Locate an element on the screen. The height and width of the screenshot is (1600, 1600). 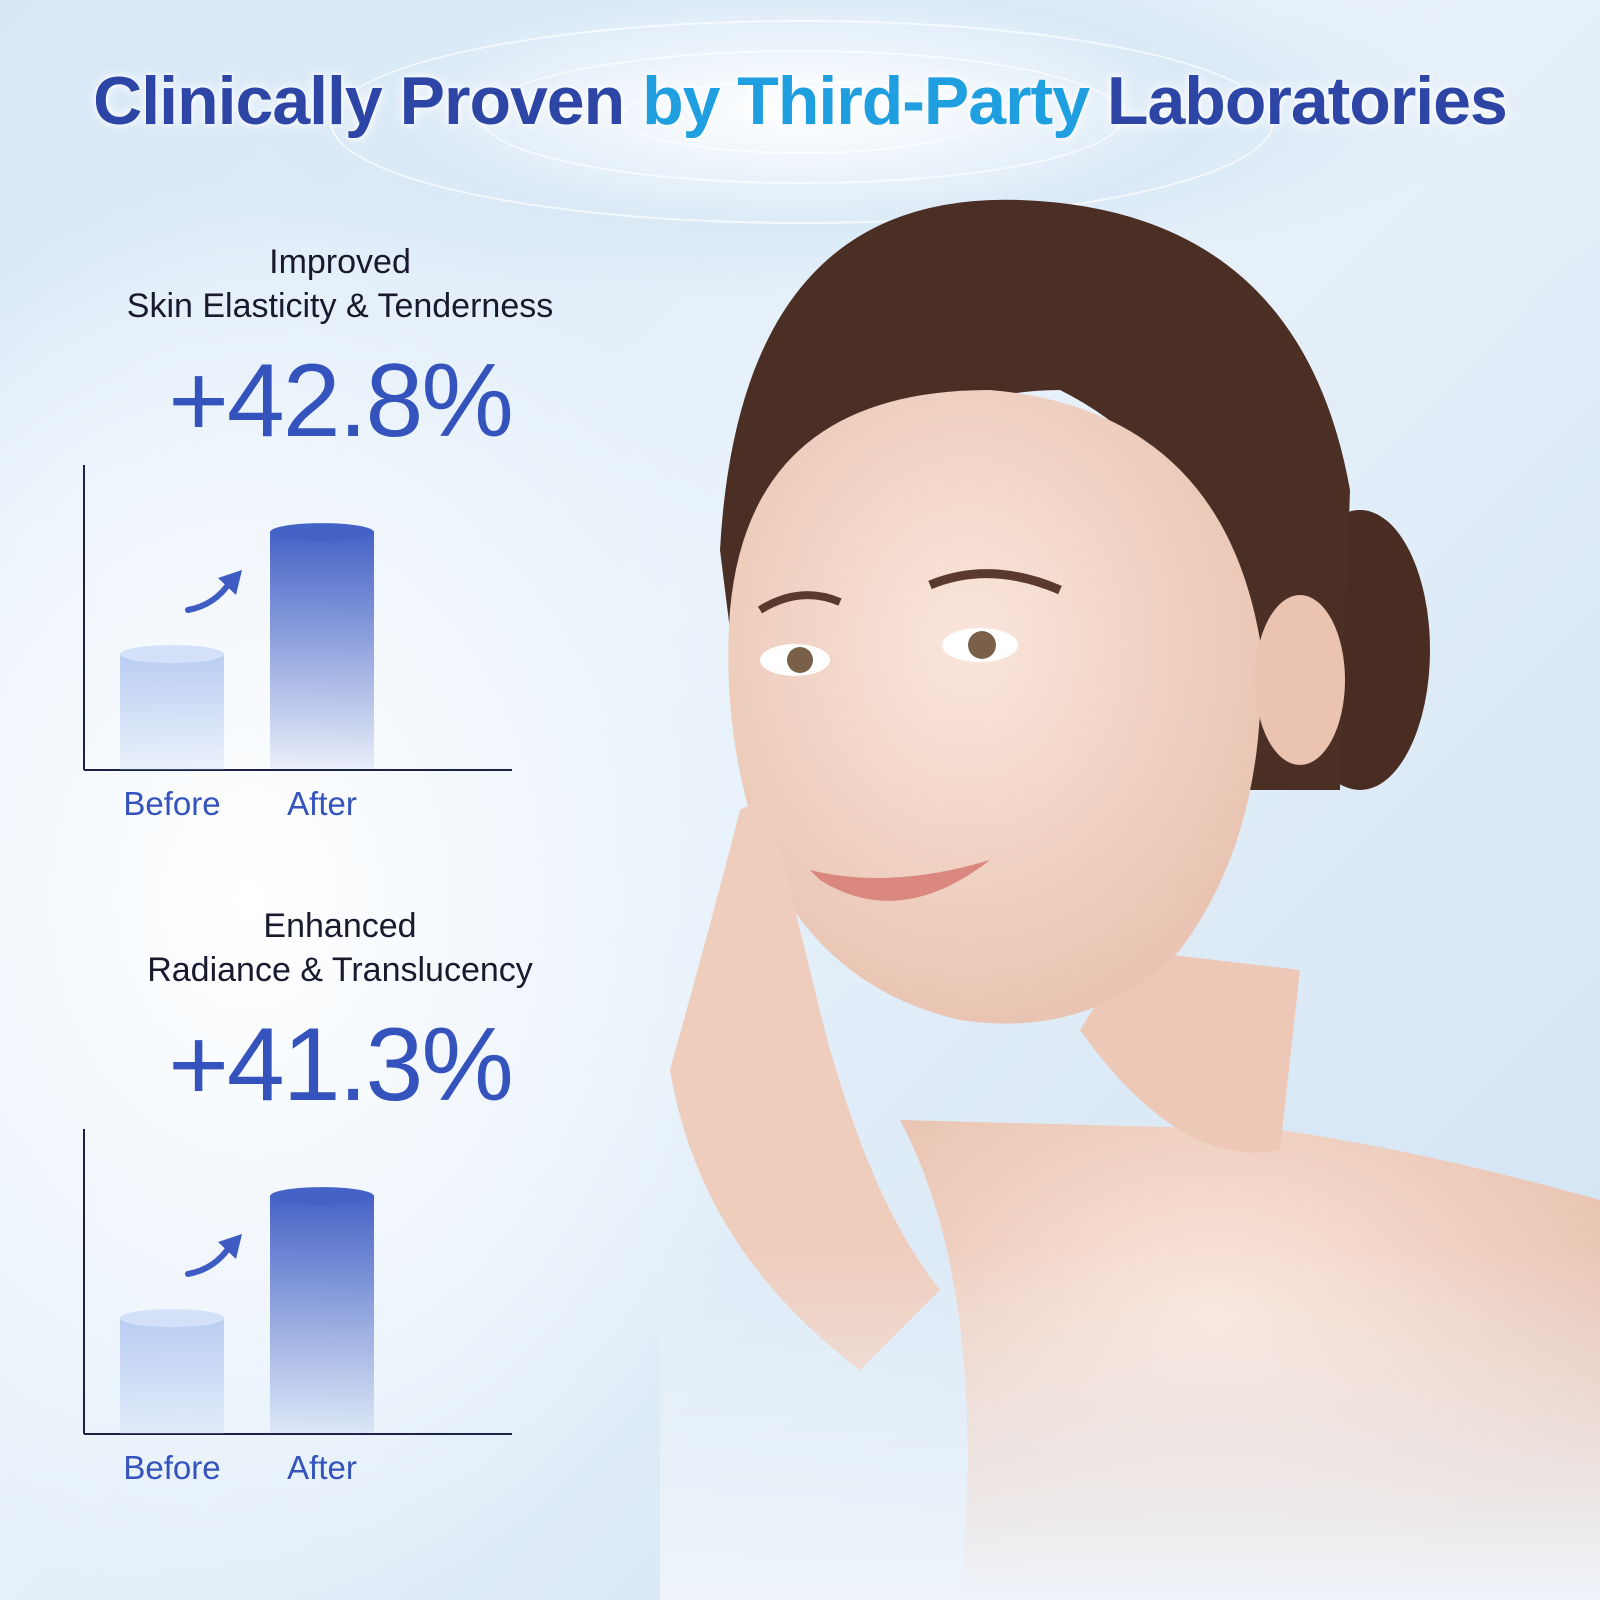
bar-chart-radiance: Before After is located at coordinates (297, 1307).